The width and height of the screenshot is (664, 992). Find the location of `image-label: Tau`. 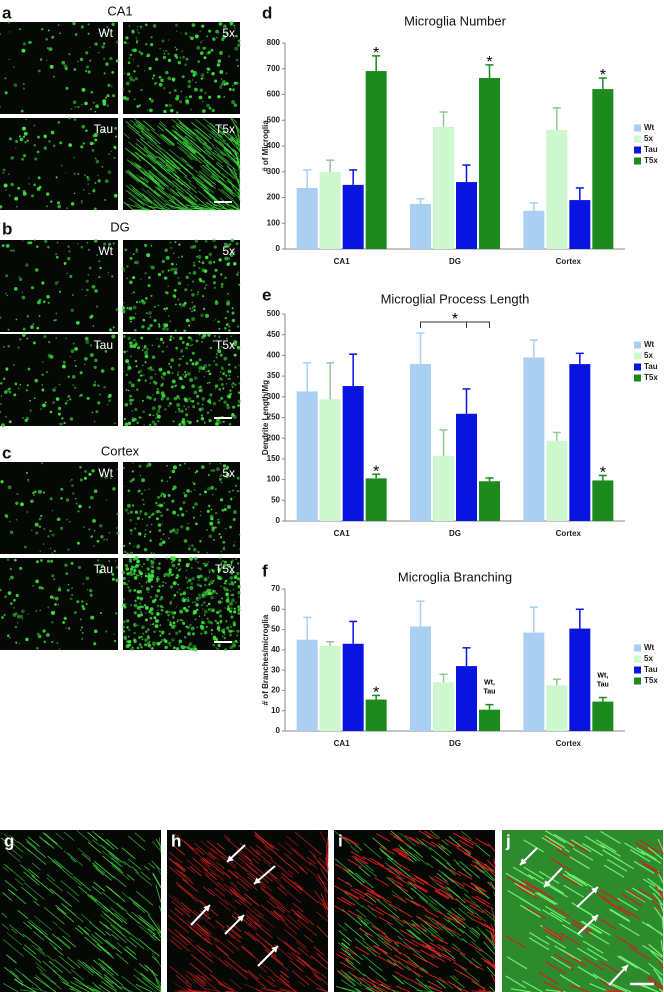

image-label: Tau is located at coordinates (103, 129).